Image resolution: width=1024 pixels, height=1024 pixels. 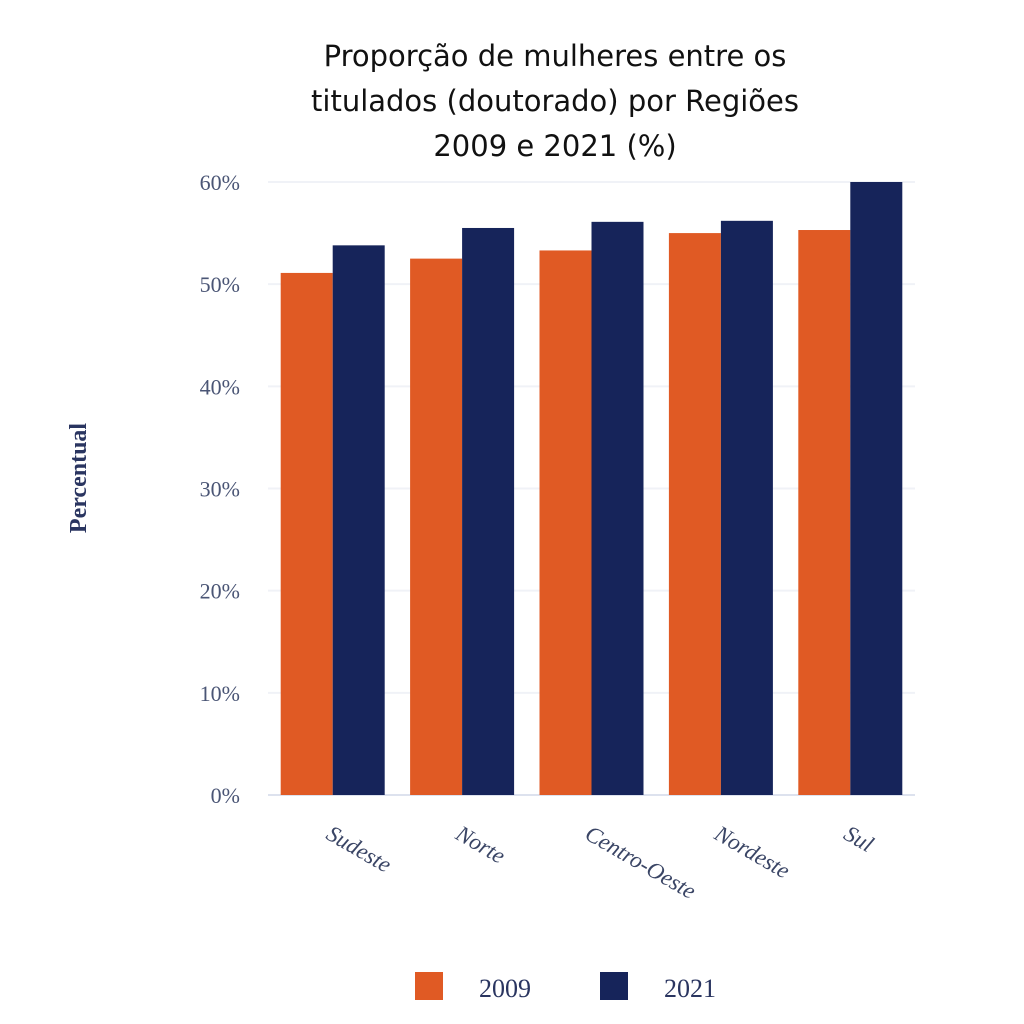 I want to click on x-tick-label: Sudeste, so click(x=358, y=849).